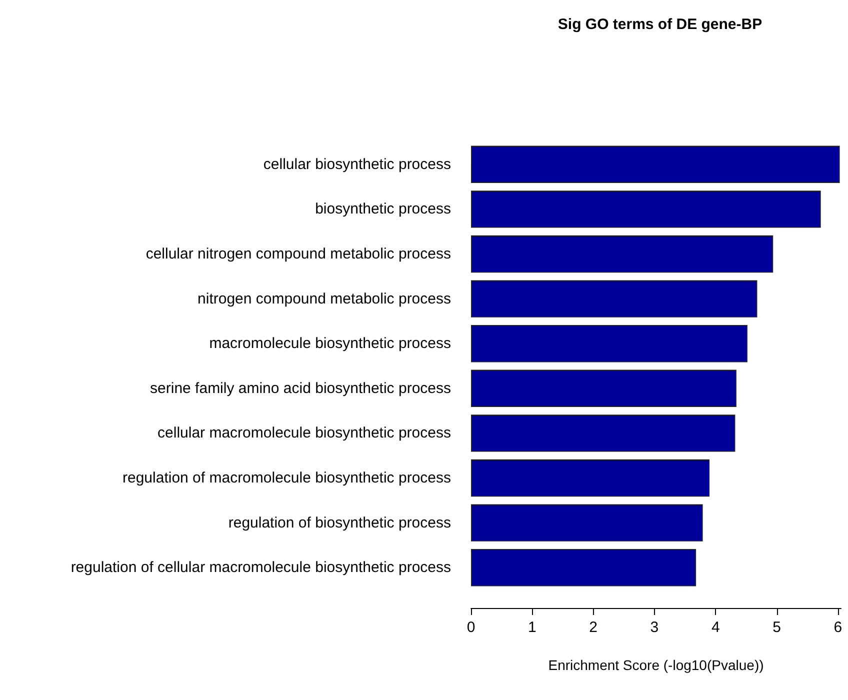 Image resolution: width=848 pixels, height=700 pixels. What do you see at coordinates (304, 433) in the screenshot?
I see `y-tick-label: cellular macromolecule biosynthetic process` at bounding box center [304, 433].